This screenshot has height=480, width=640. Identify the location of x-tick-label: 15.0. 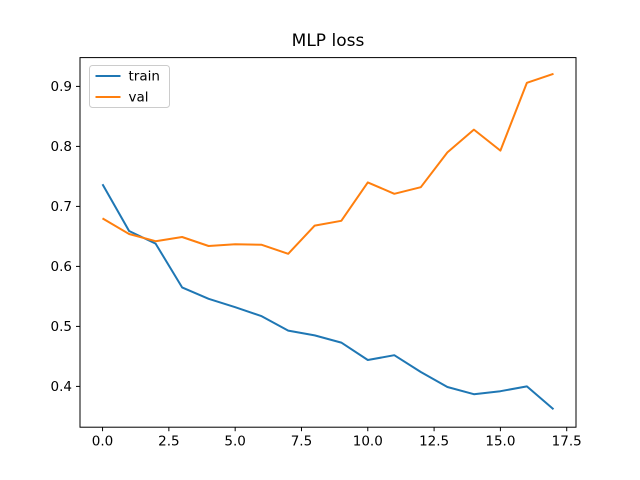
(500, 442).